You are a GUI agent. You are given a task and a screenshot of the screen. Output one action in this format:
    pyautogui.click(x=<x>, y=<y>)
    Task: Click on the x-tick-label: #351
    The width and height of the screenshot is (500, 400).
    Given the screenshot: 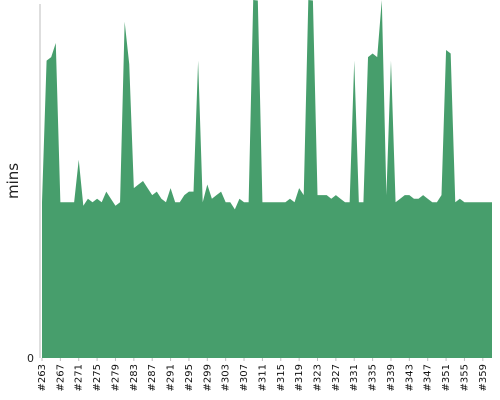 What is the action you would take?
    pyautogui.click(x=446, y=377)
    